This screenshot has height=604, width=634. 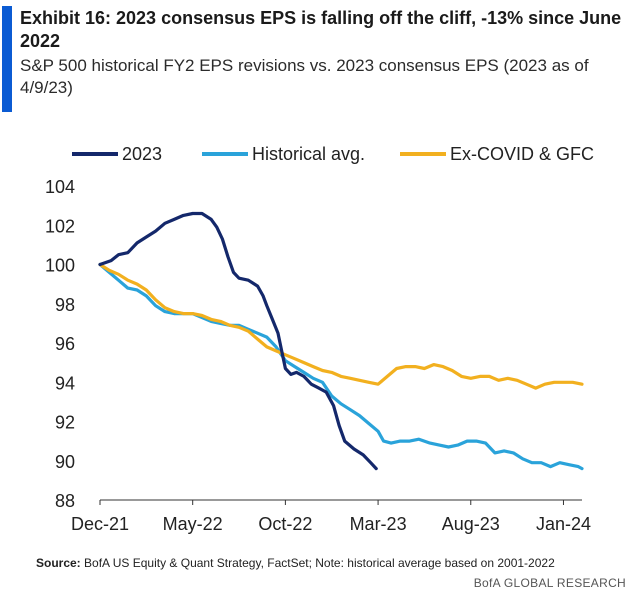 What do you see at coordinates (65, 305) in the screenshot?
I see `y-tick-label: 98` at bounding box center [65, 305].